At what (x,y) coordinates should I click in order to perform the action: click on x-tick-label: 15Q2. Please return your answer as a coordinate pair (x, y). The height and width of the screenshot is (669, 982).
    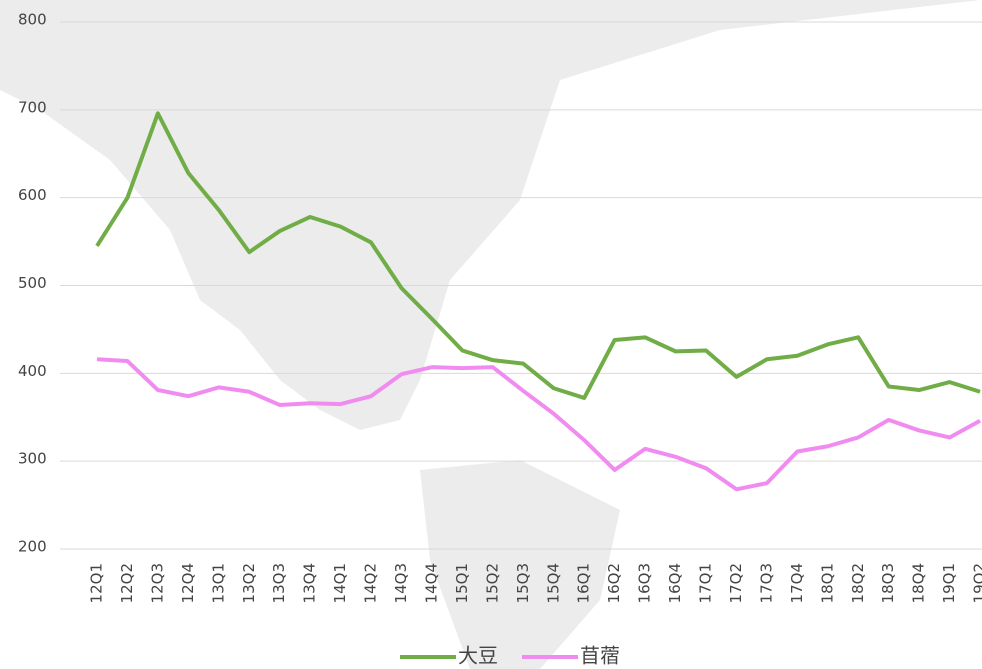
    Looking at the image, I should click on (492, 583).